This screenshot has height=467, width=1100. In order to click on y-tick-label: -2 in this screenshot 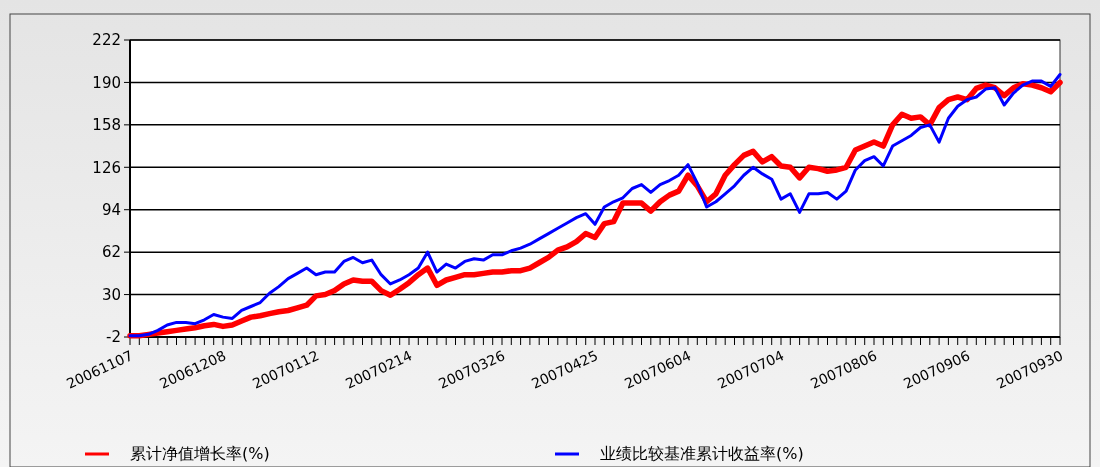, I will do `click(113, 337)`.